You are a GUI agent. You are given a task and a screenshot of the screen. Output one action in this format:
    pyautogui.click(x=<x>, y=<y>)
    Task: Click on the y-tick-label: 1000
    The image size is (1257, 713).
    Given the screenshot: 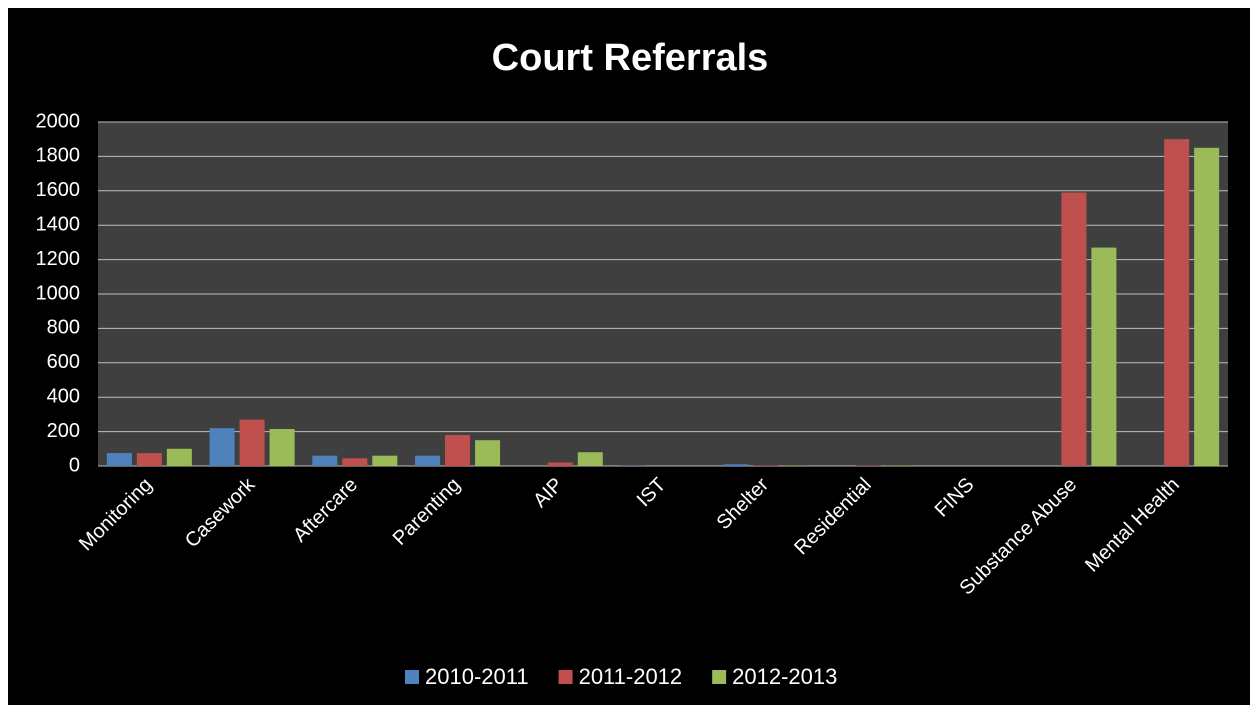 What is the action you would take?
    pyautogui.click(x=58, y=293)
    